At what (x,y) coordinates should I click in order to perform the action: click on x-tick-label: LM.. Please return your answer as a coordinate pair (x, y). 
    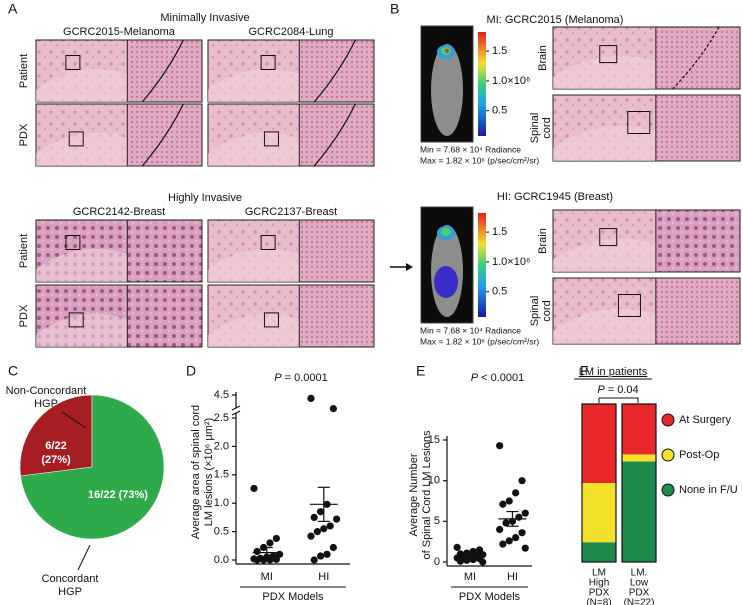
    Looking at the image, I should click on (639, 573).